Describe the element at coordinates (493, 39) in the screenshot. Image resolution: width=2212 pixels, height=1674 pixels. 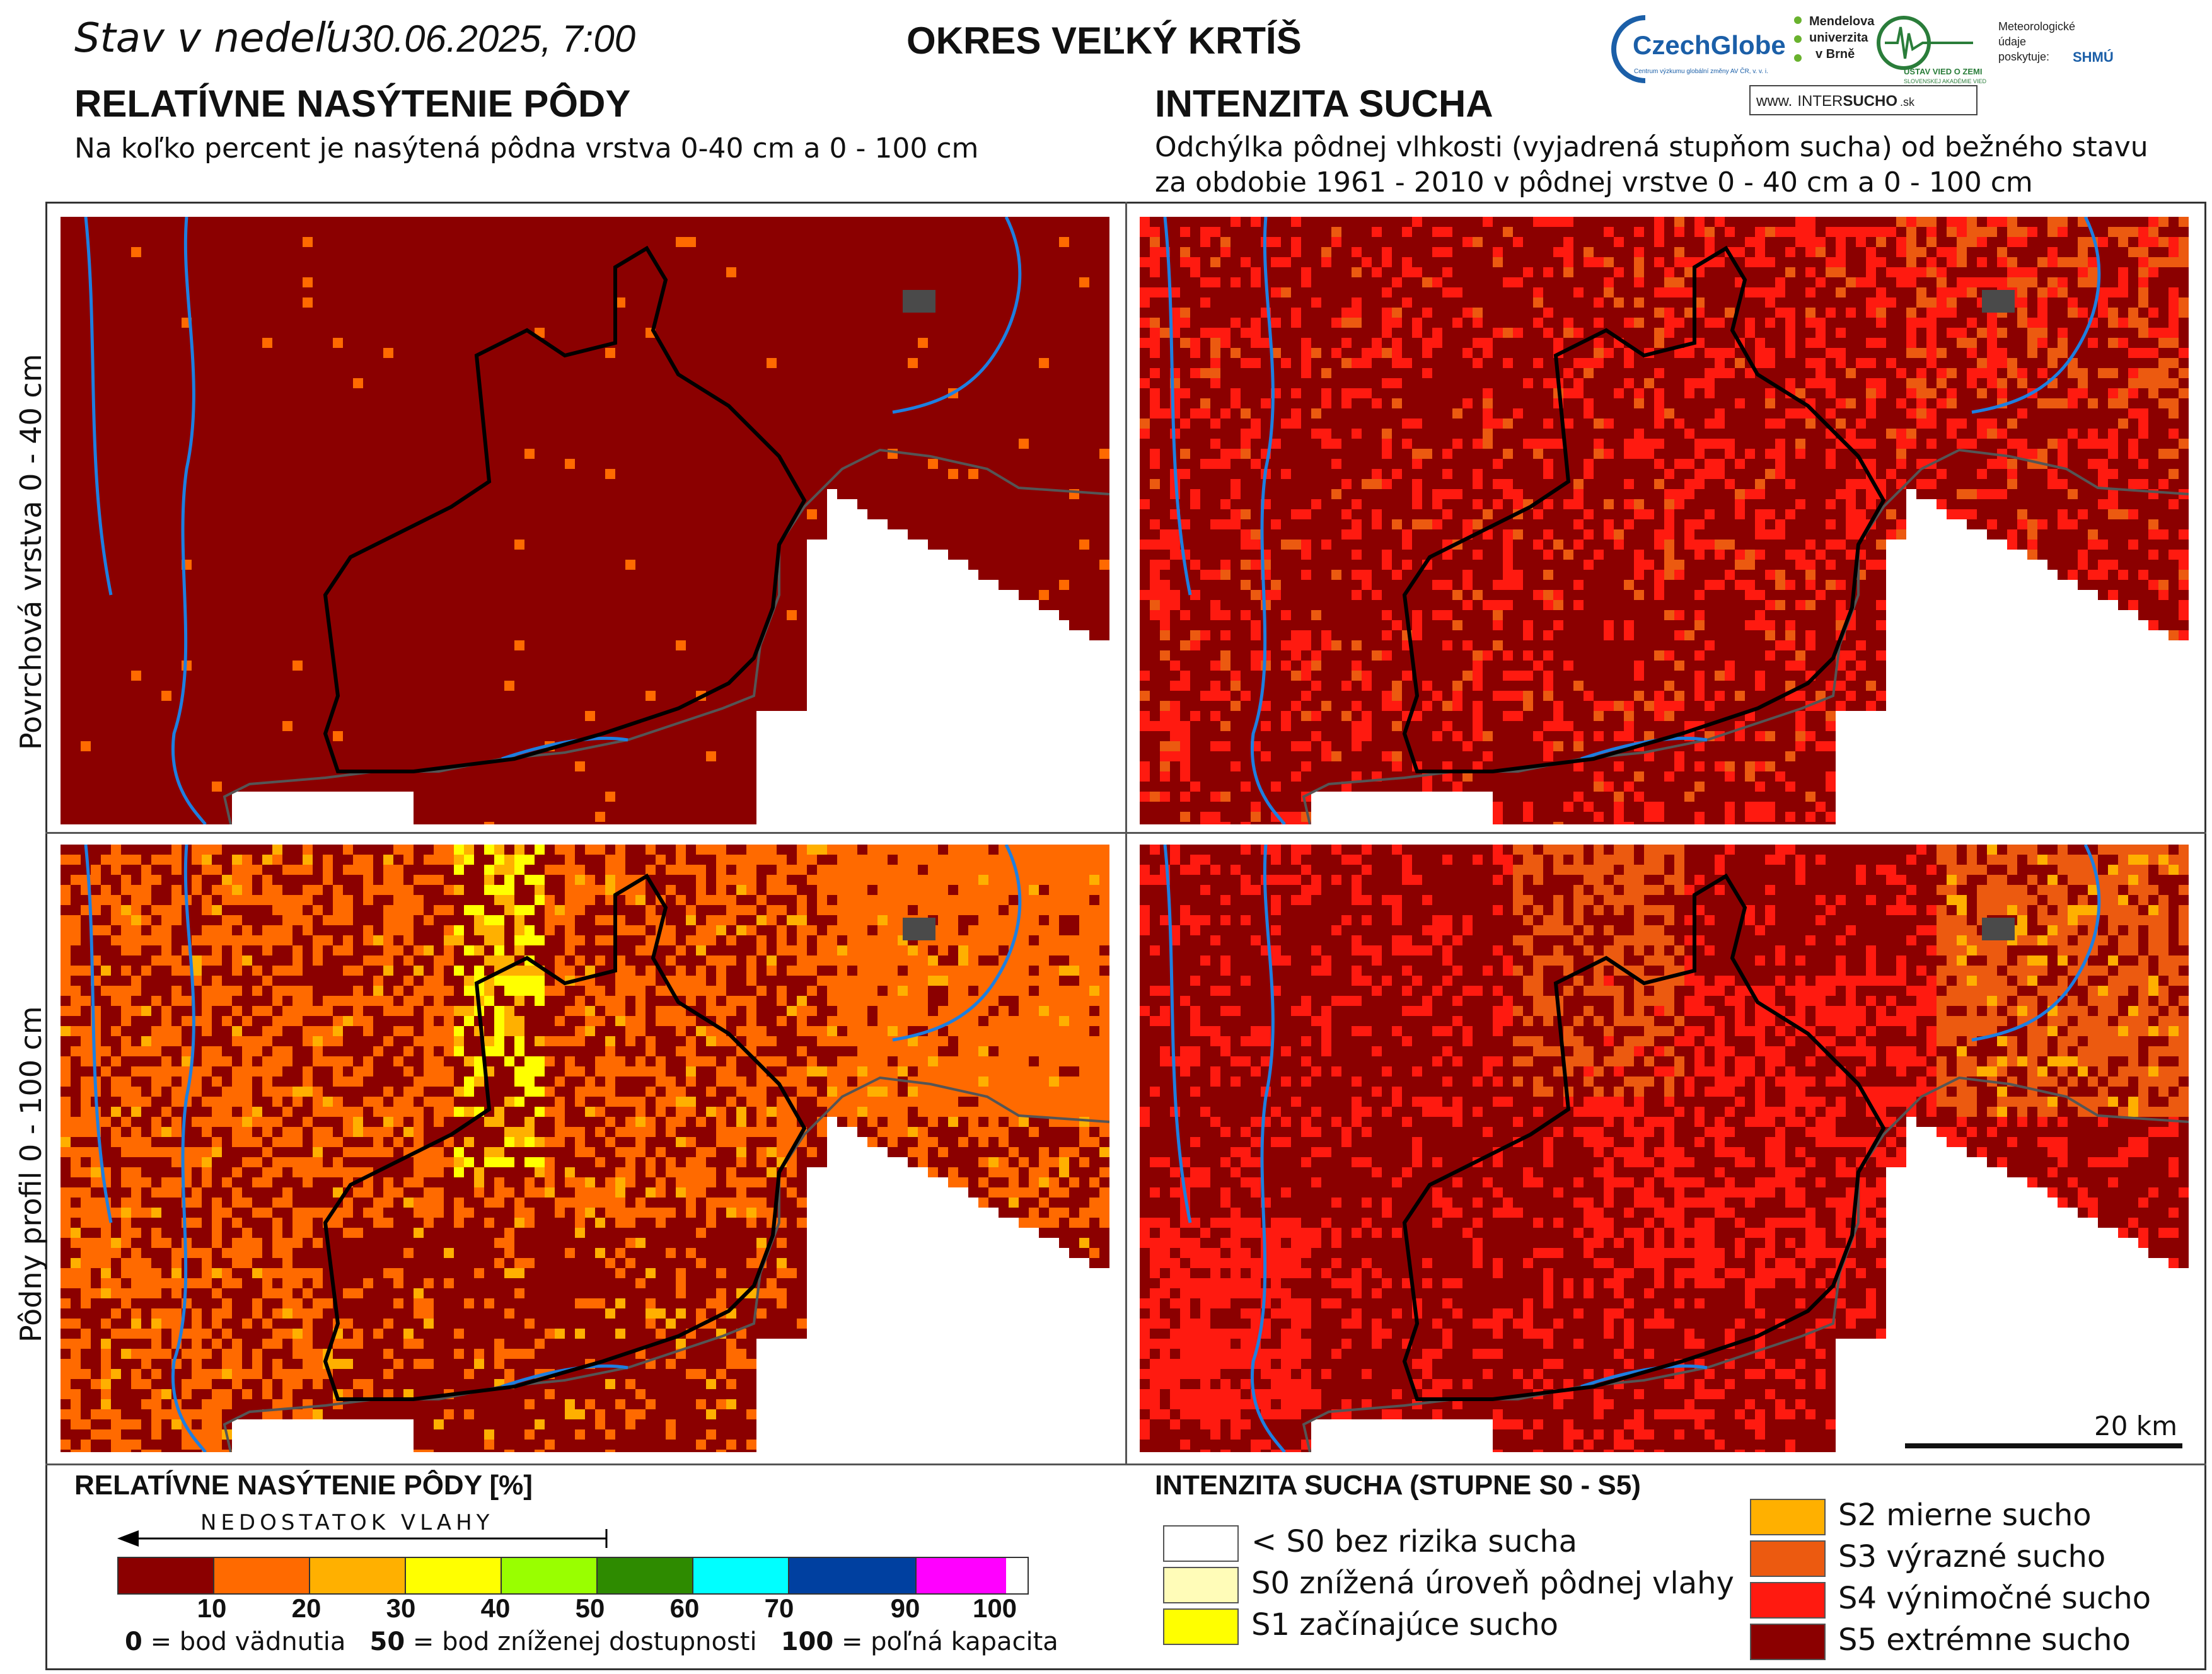
I see `date-value: 30.06.2025, 7:00` at that location.